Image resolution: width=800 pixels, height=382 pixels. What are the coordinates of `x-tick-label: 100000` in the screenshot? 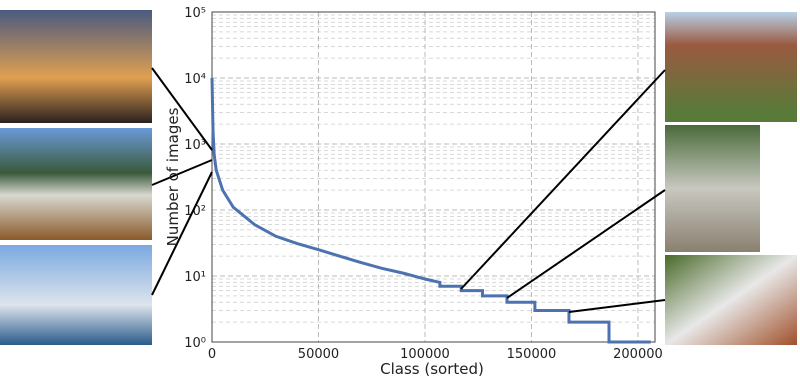 It's located at (425, 354).